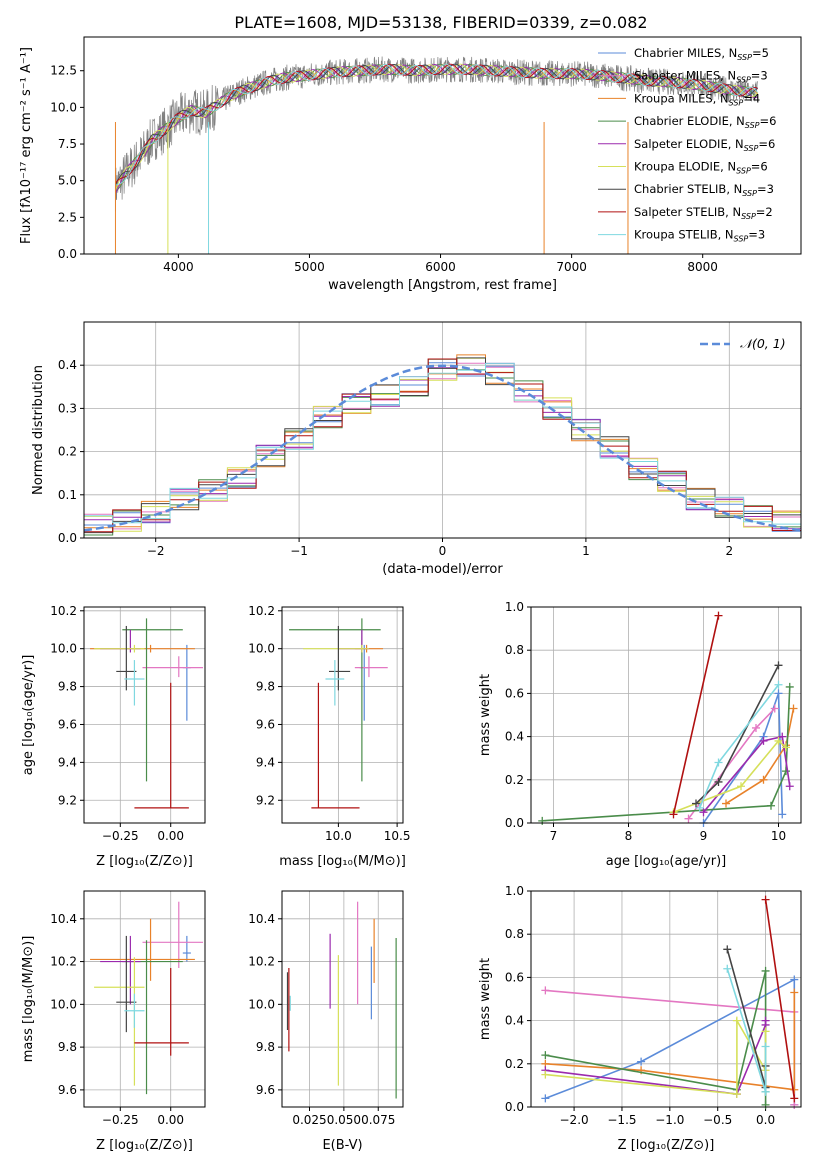 The width and height of the screenshot is (819, 1170). Describe the element at coordinates (574, 1120) in the screenshot. I see `x-tick-label: −2.0` at that location.